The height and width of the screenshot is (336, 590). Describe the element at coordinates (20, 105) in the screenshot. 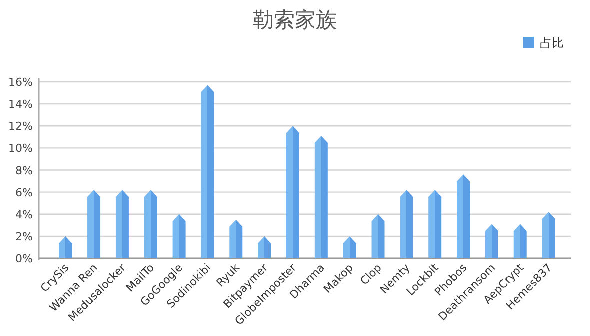

I see `y-tick-label: 14%` at that location.